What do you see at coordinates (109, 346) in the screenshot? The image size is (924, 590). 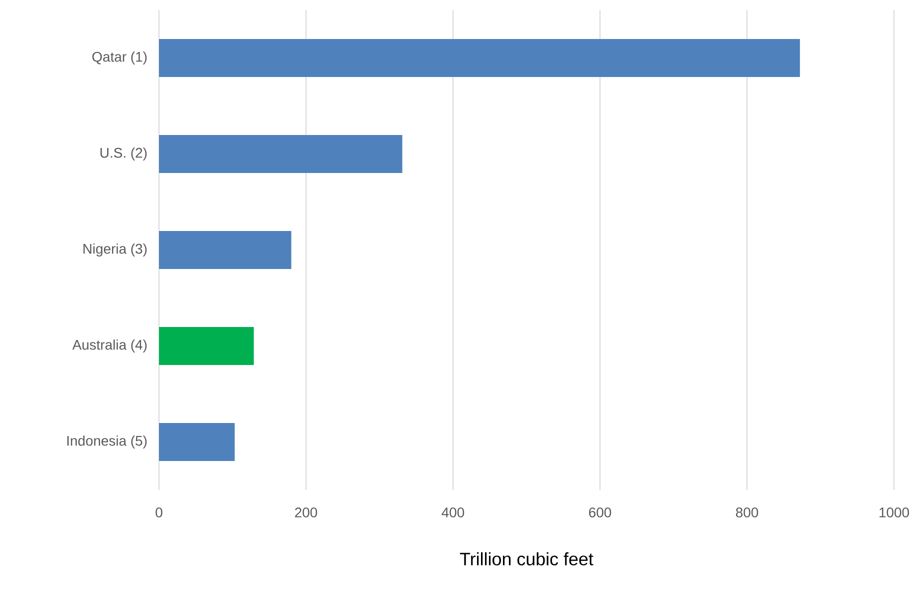 I see `y-tick-label: Australia (4)` at bounding box center [109, 346].